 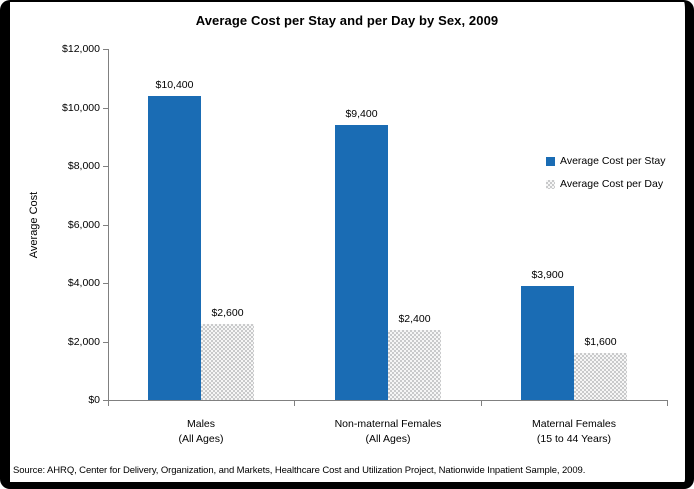 What do you see at coordinates (94, 400) in the screenshot?
I see `y-tick-label: $0` at bounding box center [94, 400].